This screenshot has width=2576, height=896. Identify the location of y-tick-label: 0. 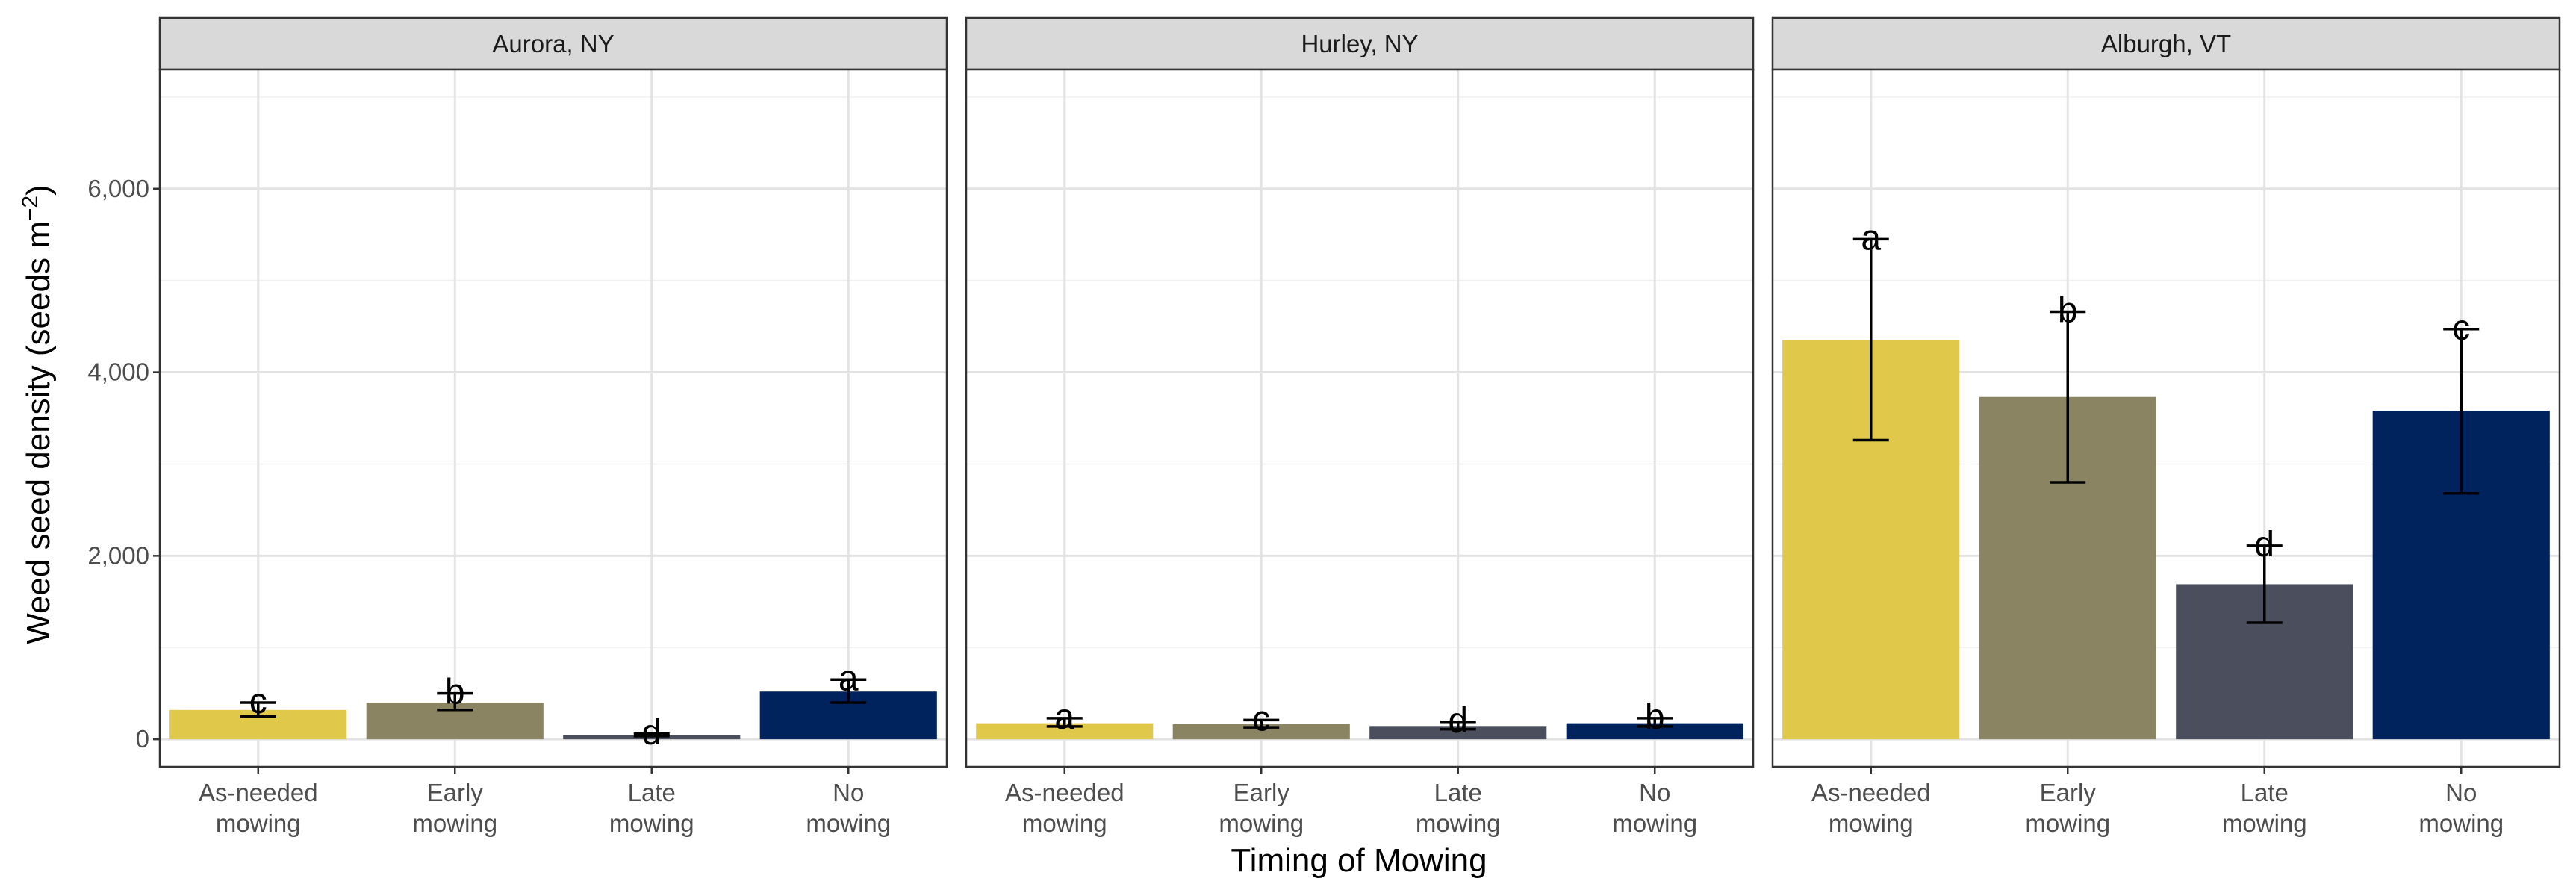
(142, 739).